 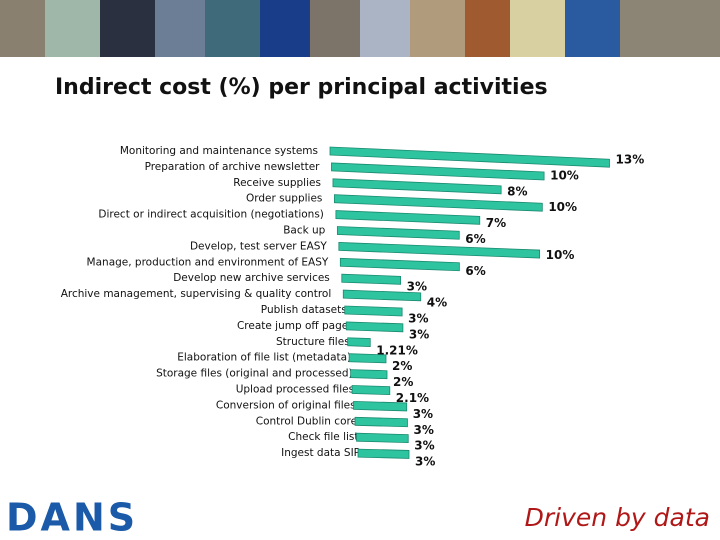 I want to click on category-label: Create jump off page, so click(x=292, y=326).